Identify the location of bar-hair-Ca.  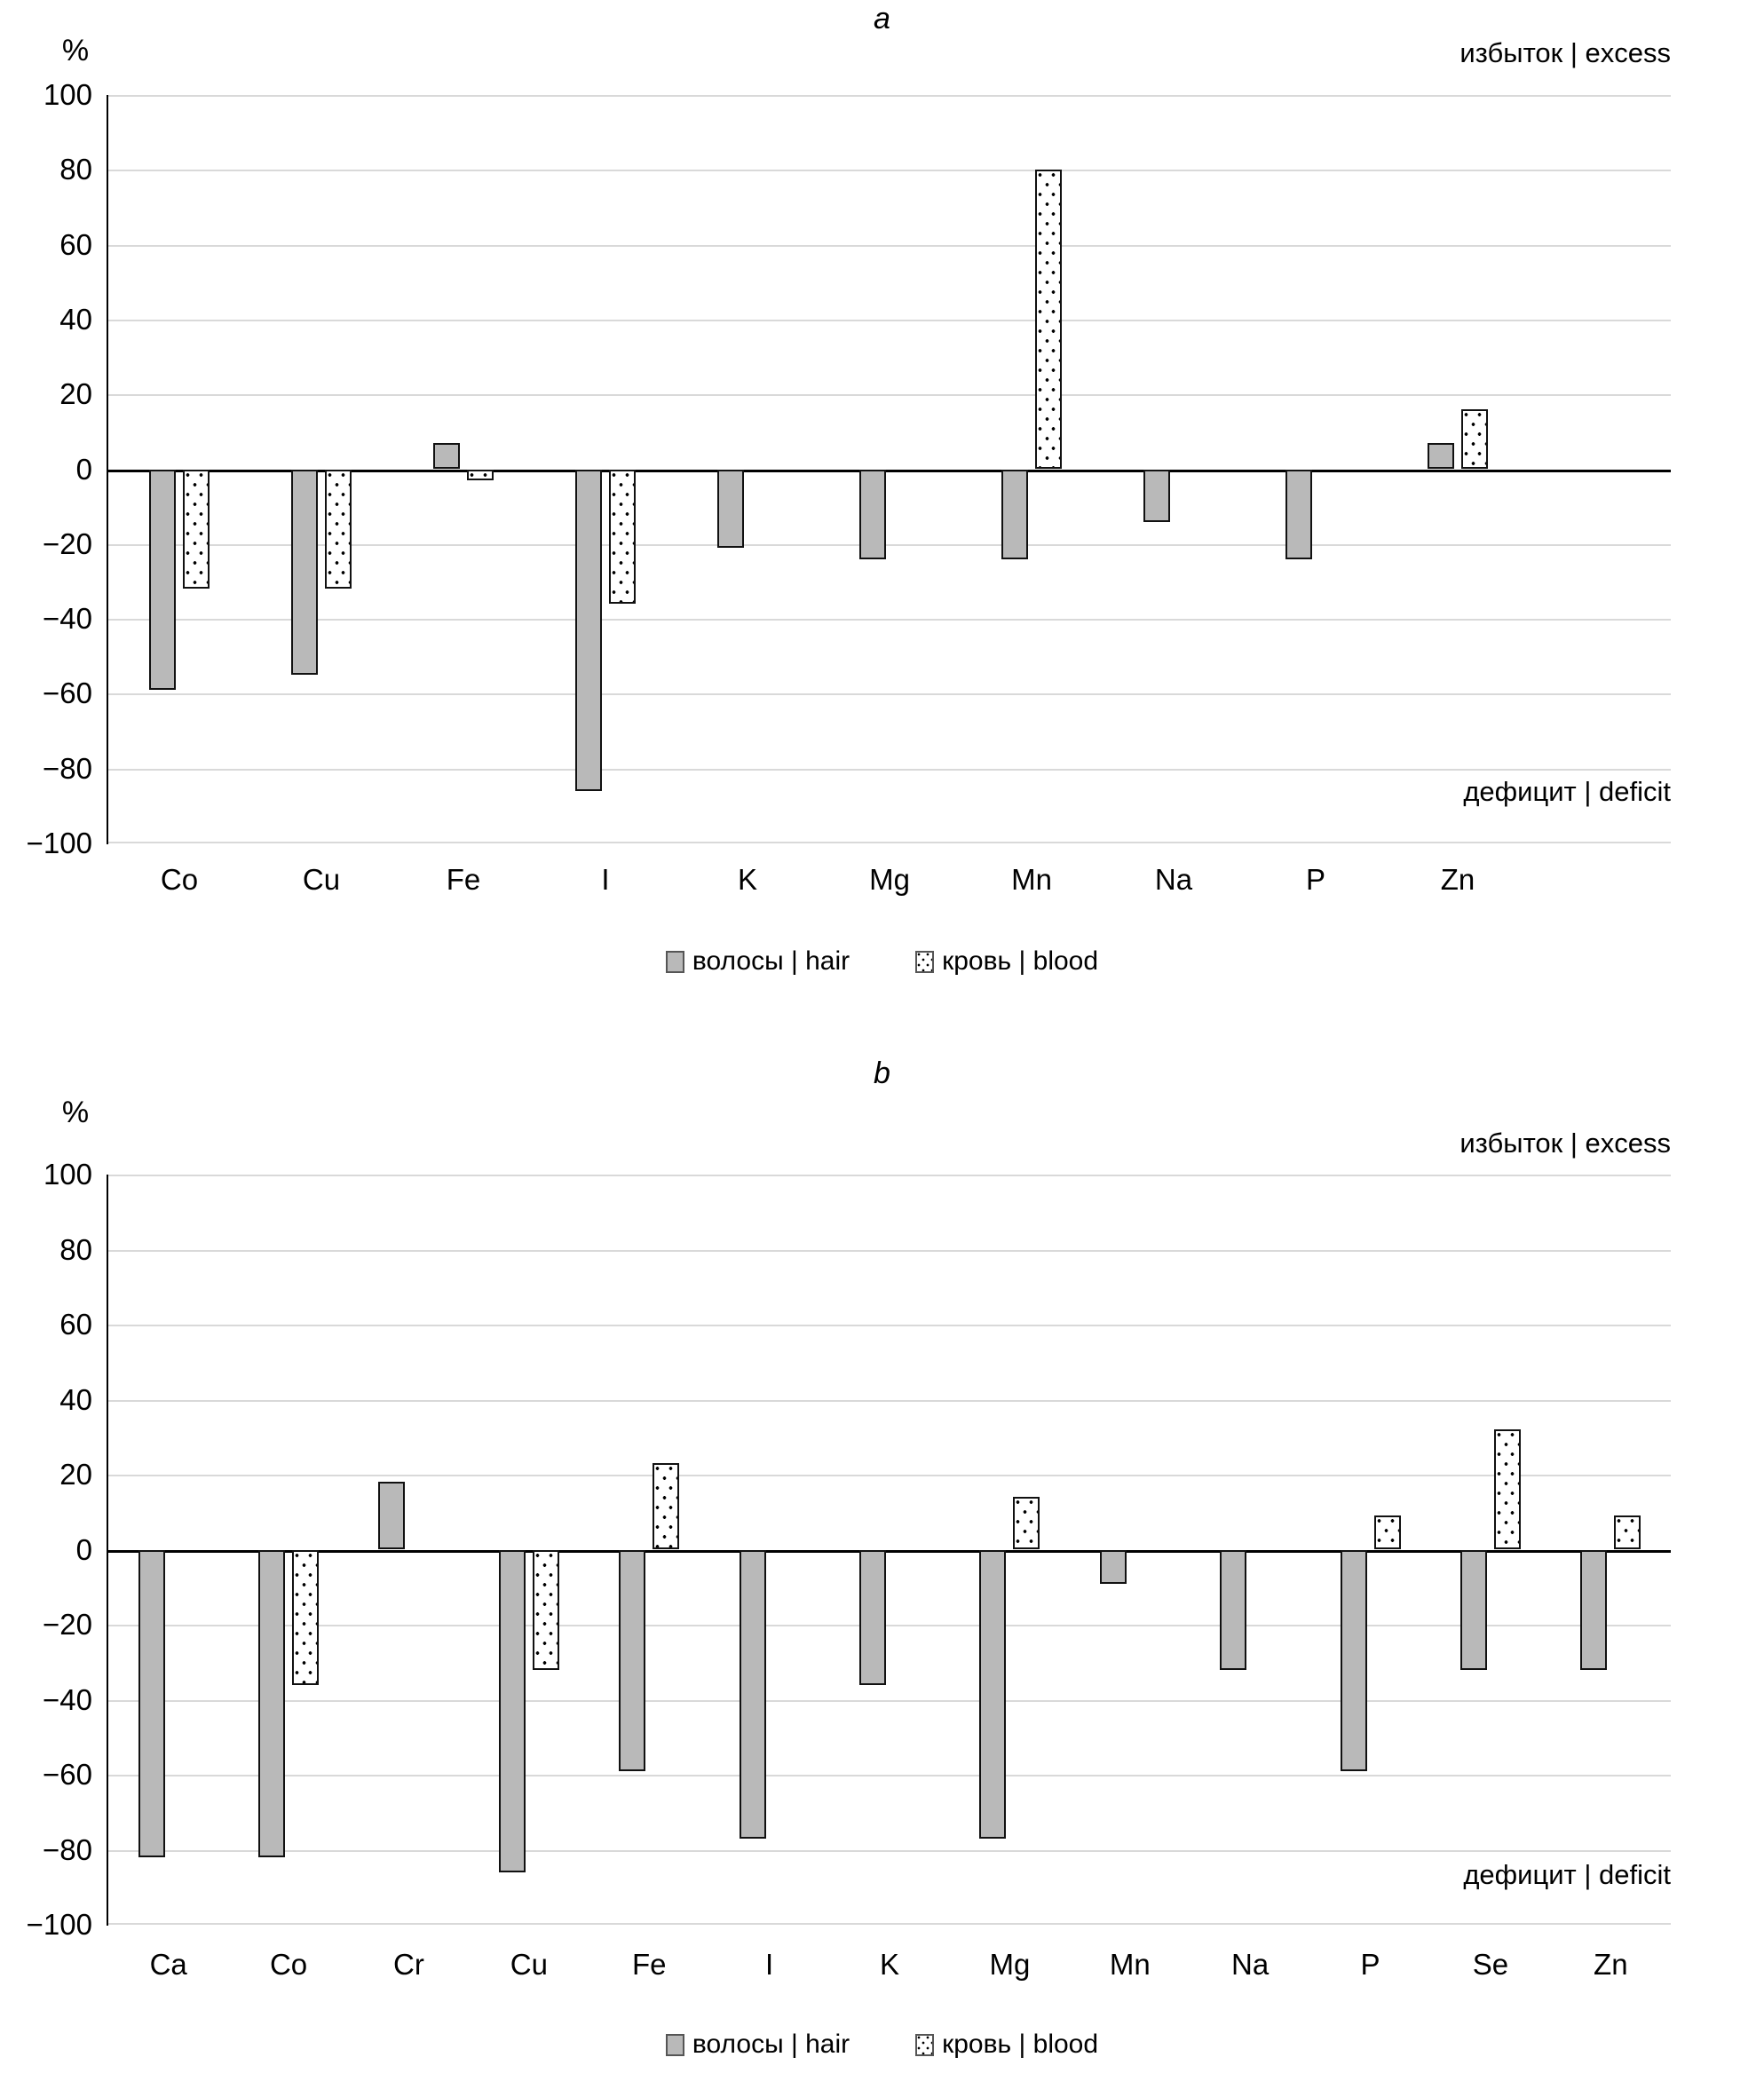
(151, 1703).